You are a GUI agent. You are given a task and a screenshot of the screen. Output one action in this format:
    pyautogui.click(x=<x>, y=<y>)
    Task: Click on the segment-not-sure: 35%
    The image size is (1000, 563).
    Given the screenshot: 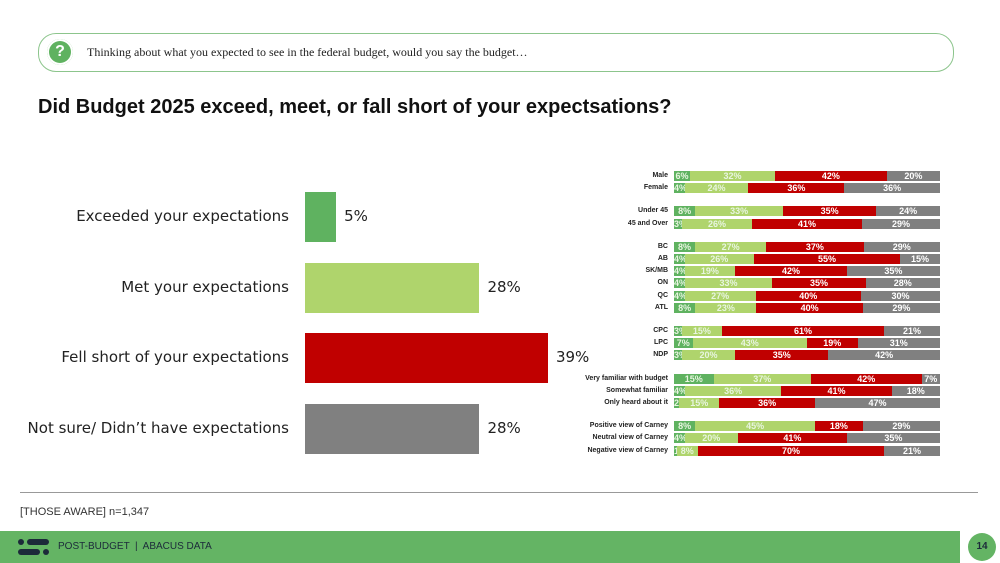 What is the action you would take?
    pyautogui.click(x=893, y=271)
    